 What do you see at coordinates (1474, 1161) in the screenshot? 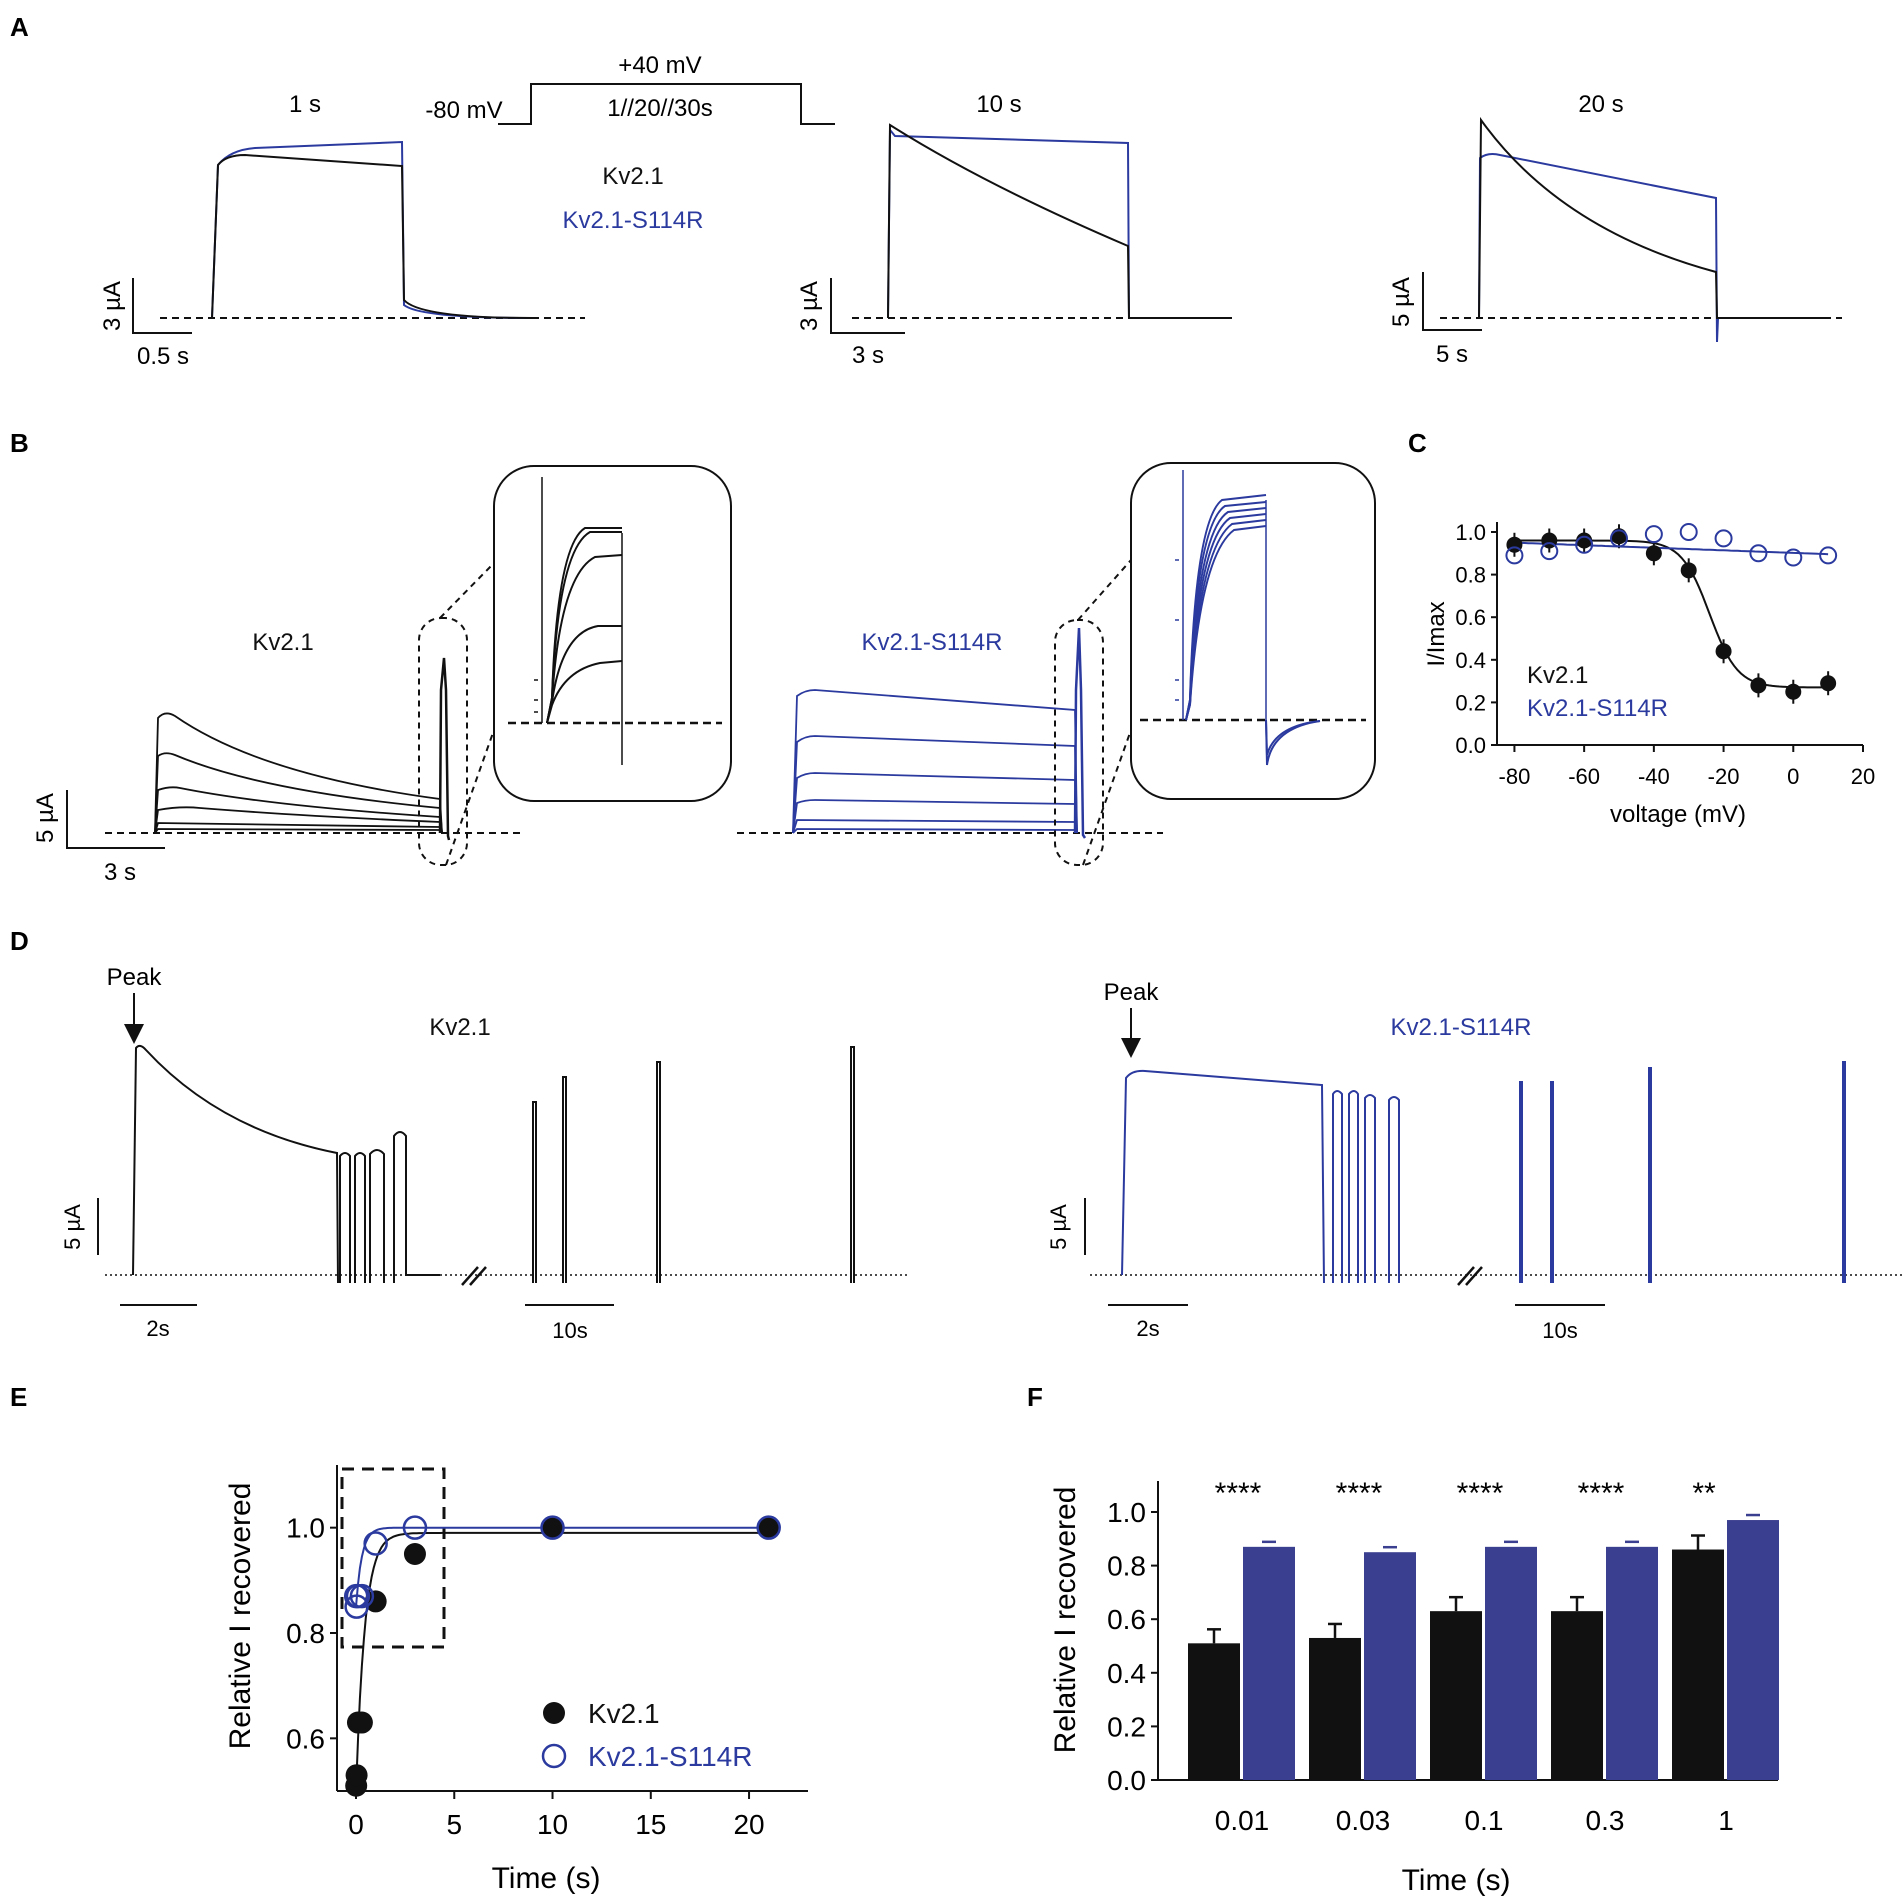
I see `trace-d-mutant: Peak Kv2.1-S114R 5 µA 2s` at bounding box center [1474, 1161].